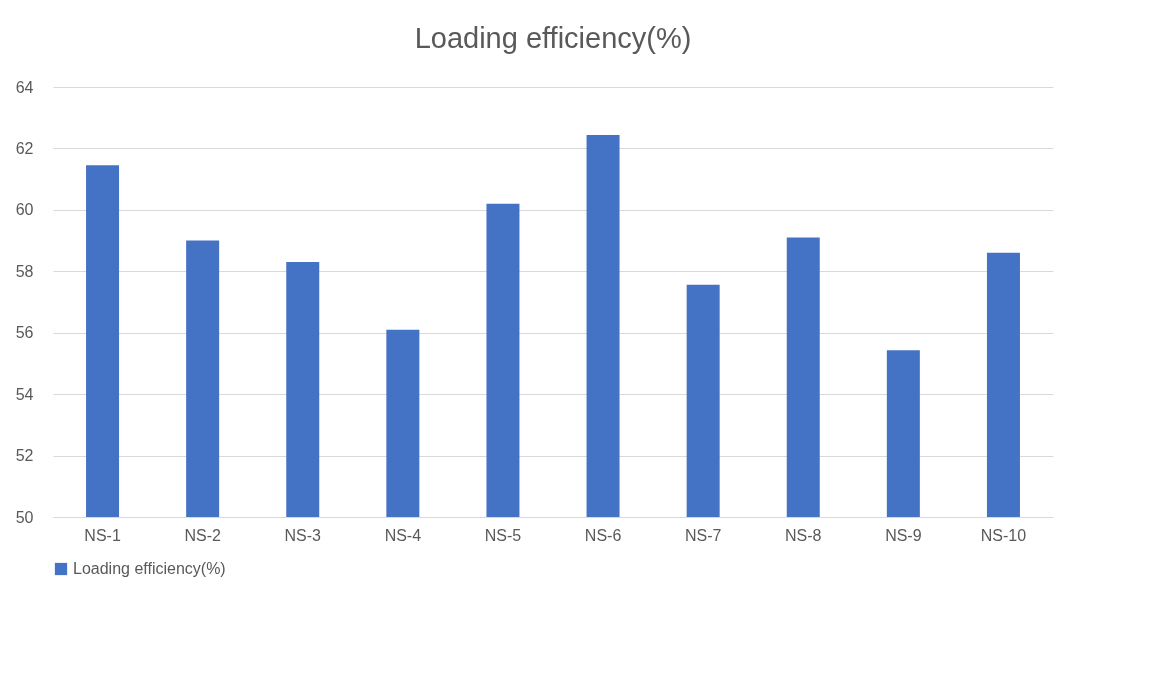 This screenshot has width=1150, height=675. I want to click on y-tick-label: 56, so click(24, 333).